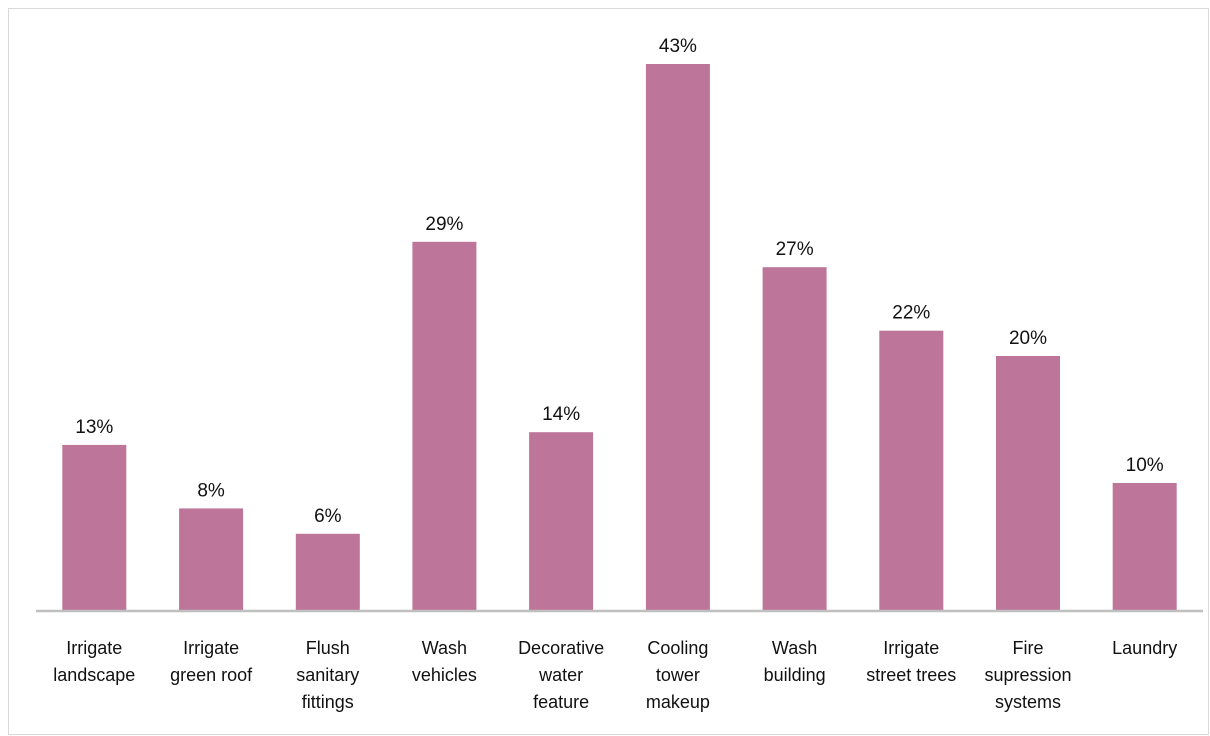 This screenshot has width=1210, height=736. Describe the element at coordinates (1028, 338) in the screenshot. I see `data-label: 20%` at that location.